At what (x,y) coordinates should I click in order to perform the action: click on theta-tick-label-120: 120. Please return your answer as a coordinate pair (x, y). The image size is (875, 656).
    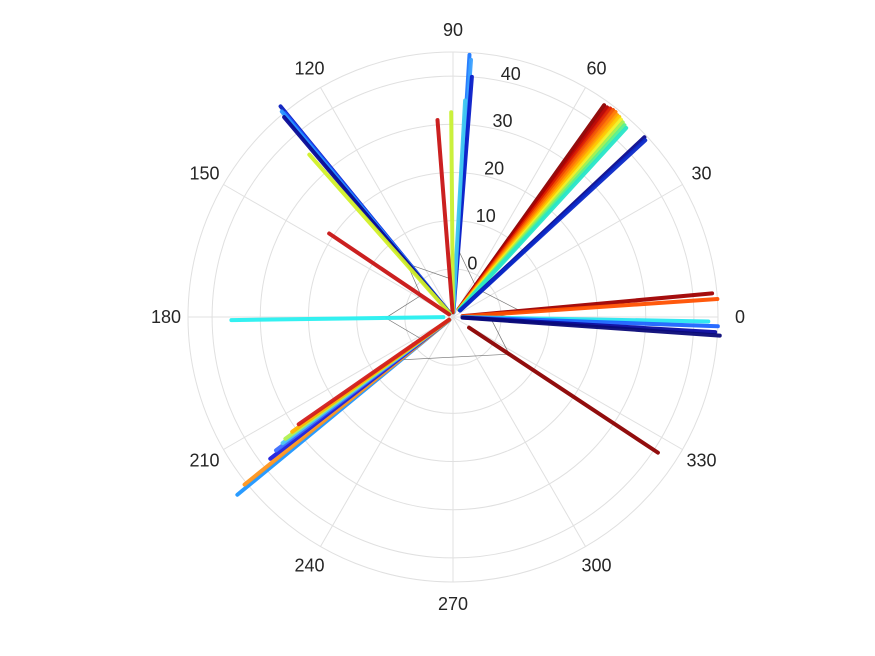
    Looking at the image, I should click on (309, 69).